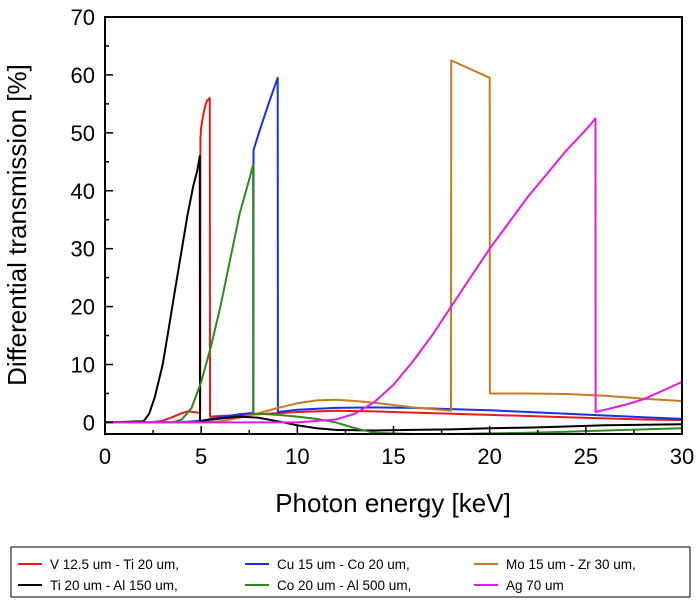  Describe the element at coordinates (83, 133) in the screenshot. I see `y-tick-label-5: 50` at that location.